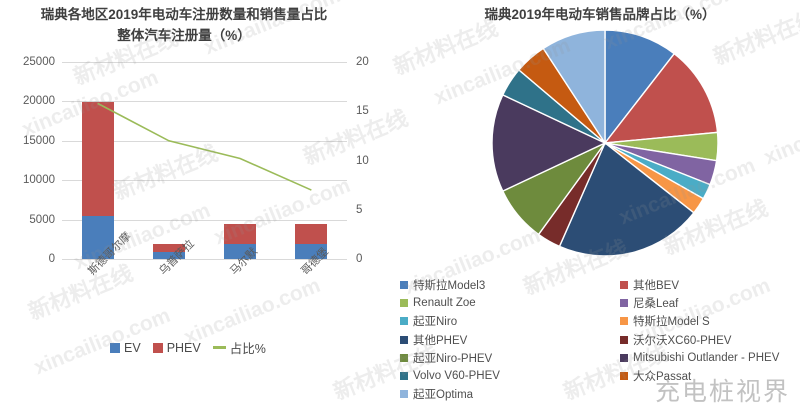 The width and height of the screenshot is (800, 415). Describe the element at coordinates (359, 259) in the screenshot. I see `secondary-y-axis-tick-label: 0` at that location.